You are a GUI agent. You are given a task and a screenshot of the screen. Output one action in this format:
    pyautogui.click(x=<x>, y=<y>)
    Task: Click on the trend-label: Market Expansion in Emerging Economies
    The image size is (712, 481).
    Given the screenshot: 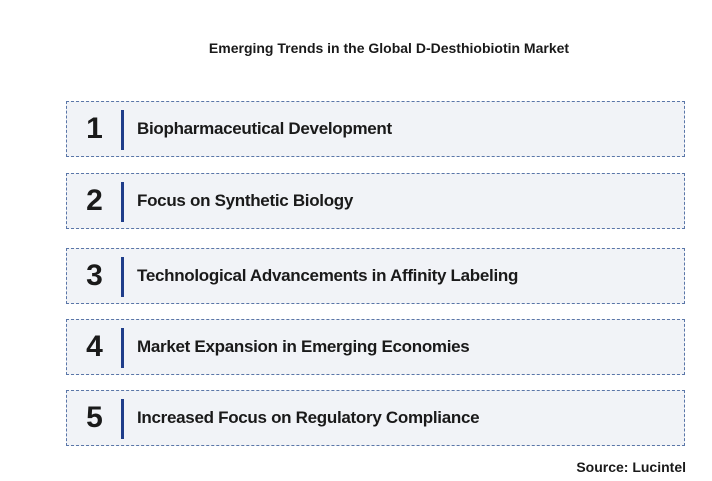 What is the action you would take?
    pyautogui.click(x=303, y=346)
    